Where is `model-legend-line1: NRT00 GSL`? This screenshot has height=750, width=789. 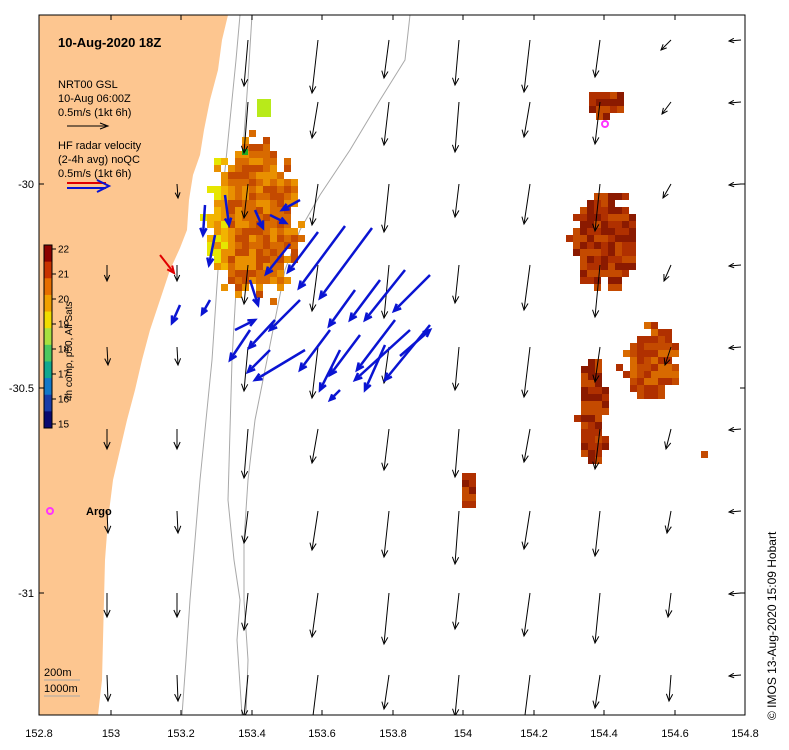
model-legend-line1: NRT00 GSL is located at coordinates (88, 85).